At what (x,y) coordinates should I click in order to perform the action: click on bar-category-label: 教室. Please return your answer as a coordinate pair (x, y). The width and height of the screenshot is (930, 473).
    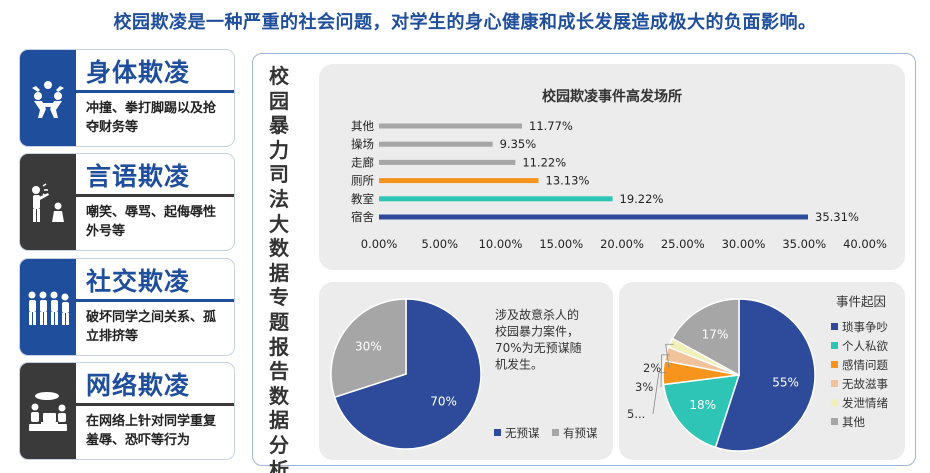
    Looking at the image, I should click on (362, 199).